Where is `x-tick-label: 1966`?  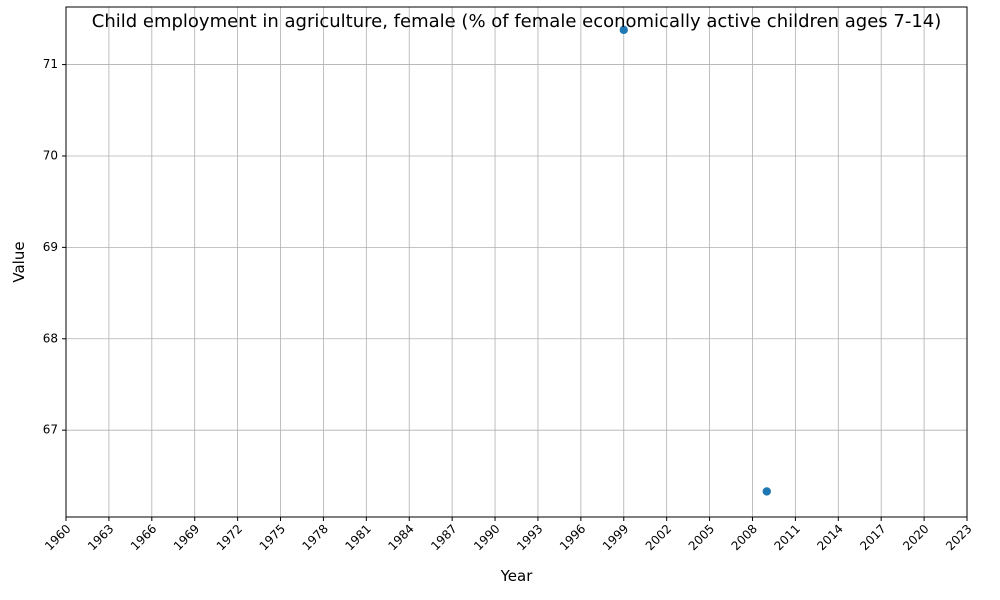 x-tick-label: 1966 is located at coordinates (143, 537).